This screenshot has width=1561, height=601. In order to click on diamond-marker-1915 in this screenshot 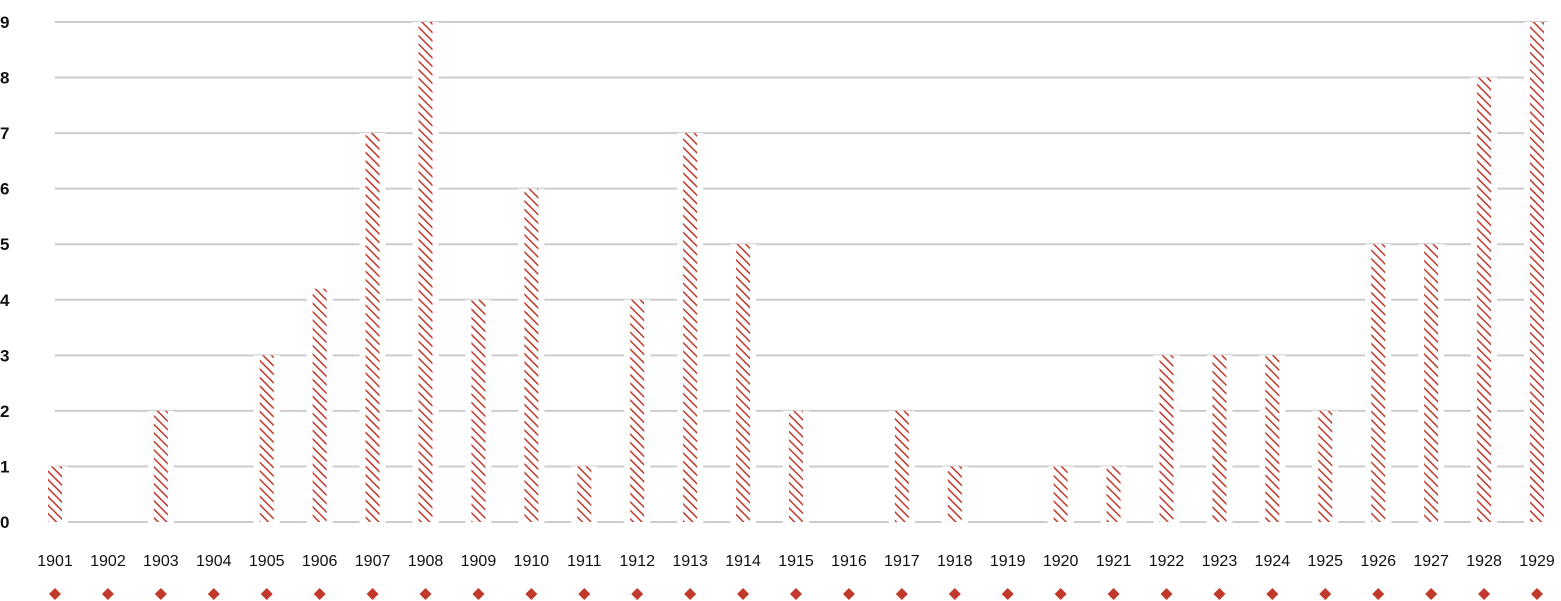, I will do `click(796, 594)`.